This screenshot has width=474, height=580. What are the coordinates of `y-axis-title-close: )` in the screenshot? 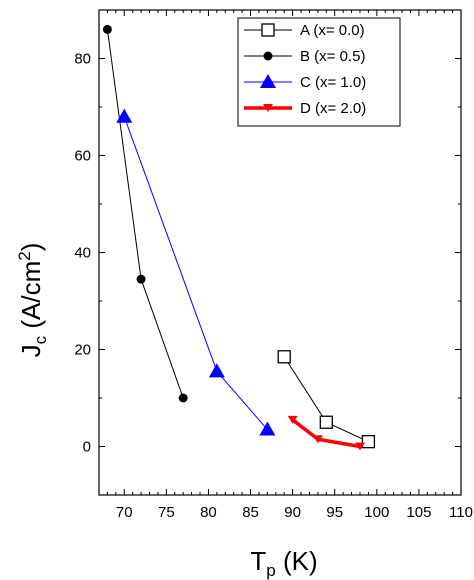 It's located at (31, 247).